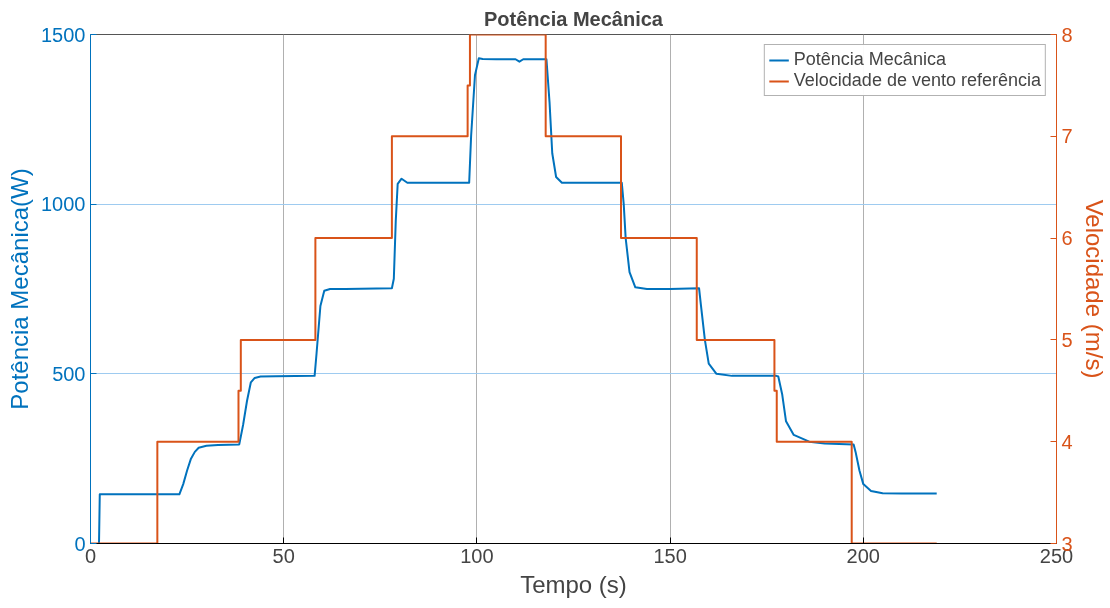  Describe the element at coordinates (863, 555) in the screenshot. I see `x-tick-label: 200` at that location.